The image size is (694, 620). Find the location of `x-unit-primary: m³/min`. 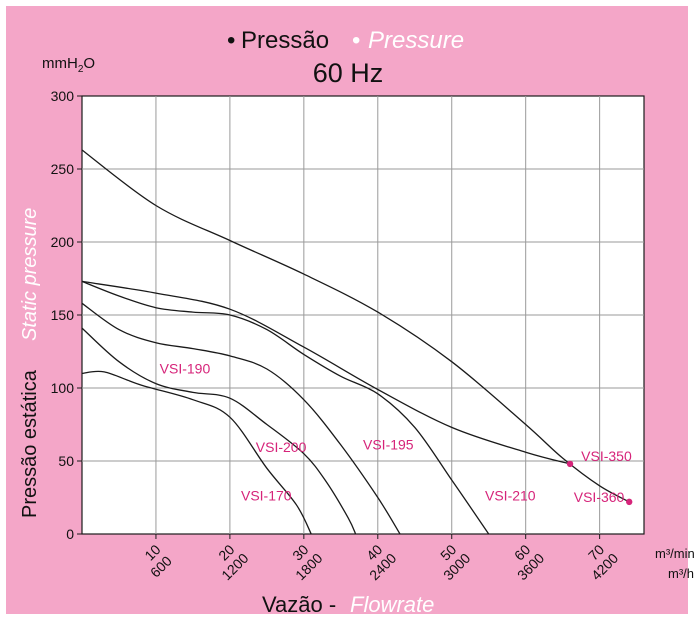

x-unit-primary: m³/min is located at coordinates (674, 553).